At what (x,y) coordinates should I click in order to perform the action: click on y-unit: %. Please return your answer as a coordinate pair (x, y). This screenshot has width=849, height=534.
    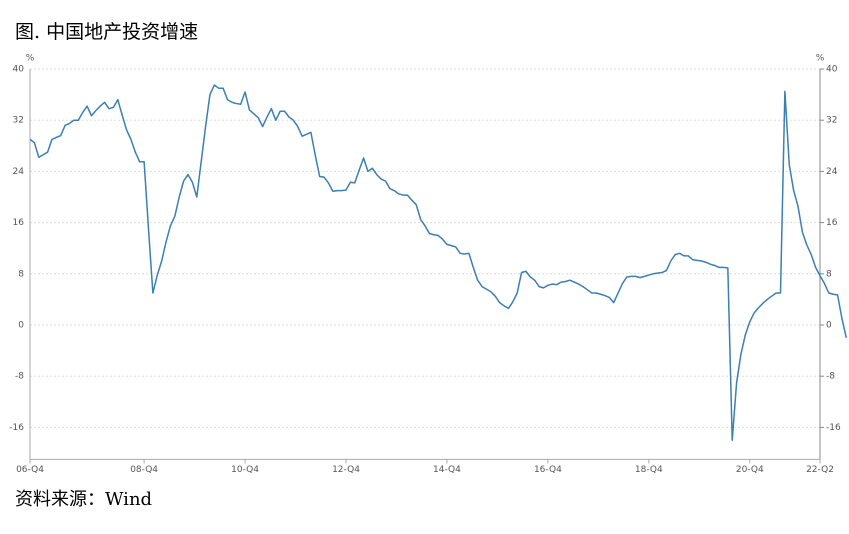
    Looking at the image, I should click on (30, 59).